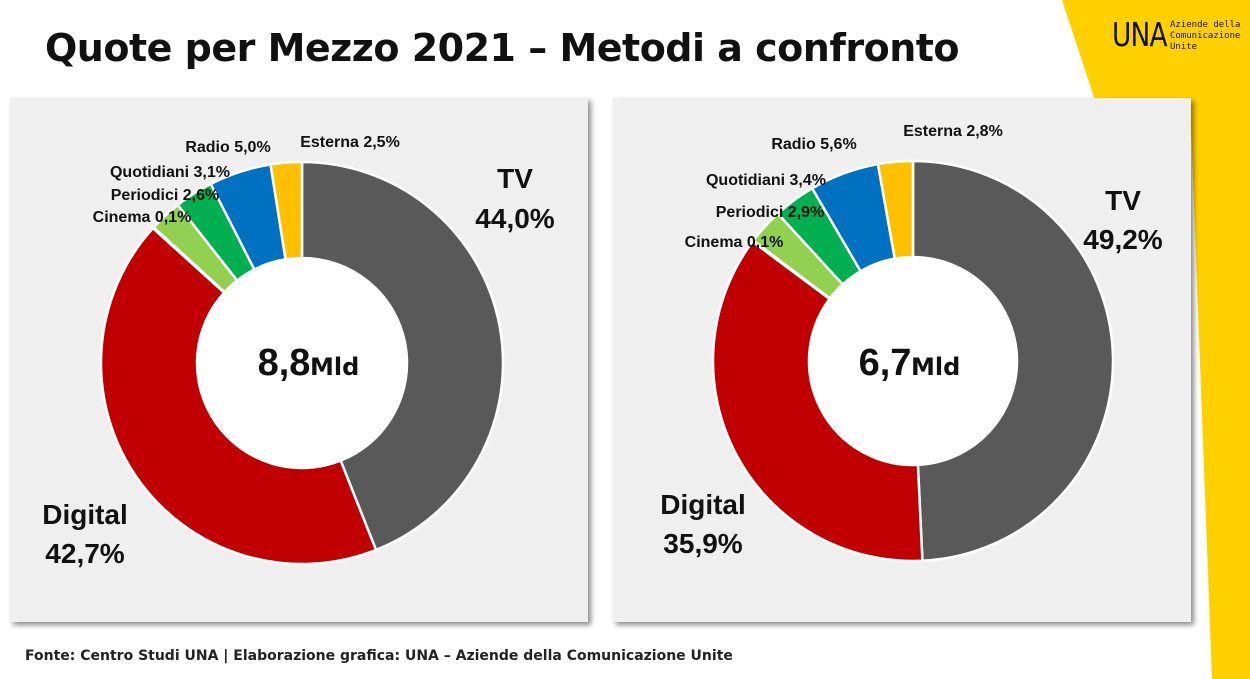 Image resolution: width=1250 pixels, height=679 pixels. Describe the element at coordinates (170, 172) in the screenshot. I see `slice-label-quotidiani: Quotidiani 3,1%` at that location.